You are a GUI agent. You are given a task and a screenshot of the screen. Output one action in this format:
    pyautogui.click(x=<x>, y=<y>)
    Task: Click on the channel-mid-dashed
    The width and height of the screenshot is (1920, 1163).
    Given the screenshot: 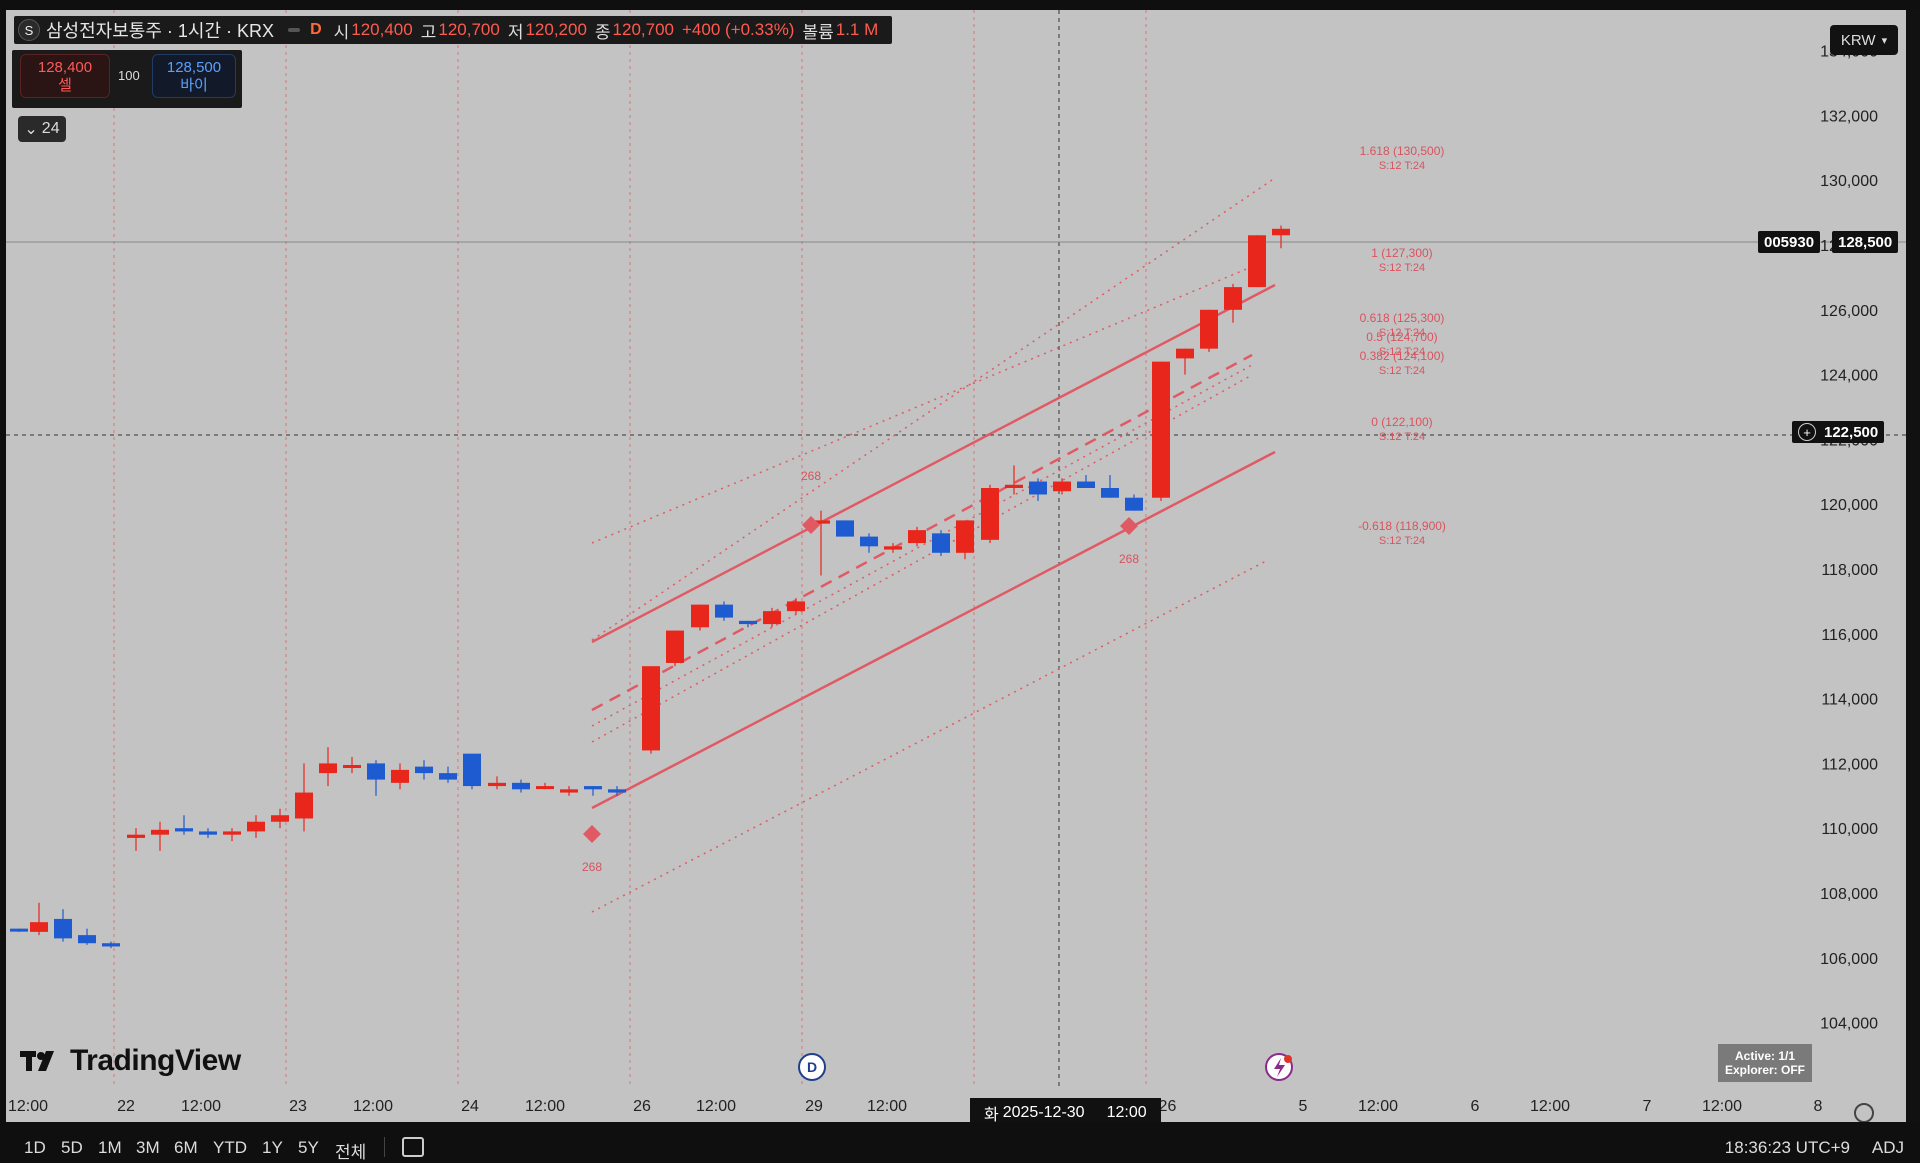 What is the action you would take?
    pyautogui.click(x=922, y=532)
    